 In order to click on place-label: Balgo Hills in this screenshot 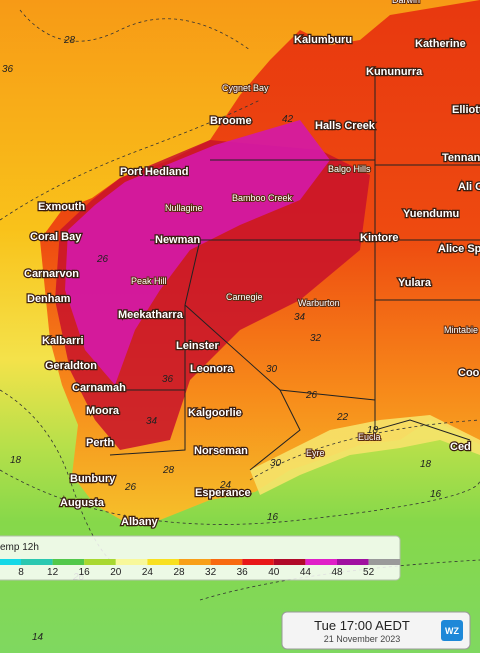, I will do `click(349, 169)`.